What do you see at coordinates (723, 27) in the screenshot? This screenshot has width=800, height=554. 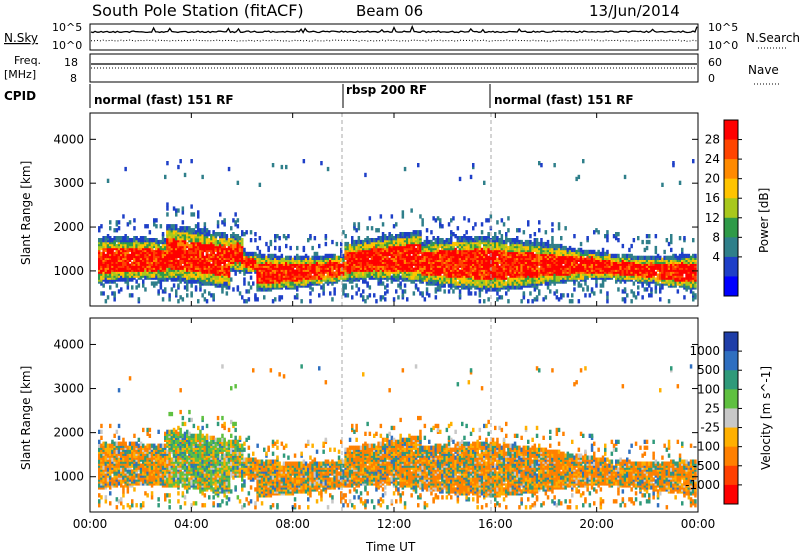 I see `noise-right-tick-high: 10^5` at bounding box center [723, 27].